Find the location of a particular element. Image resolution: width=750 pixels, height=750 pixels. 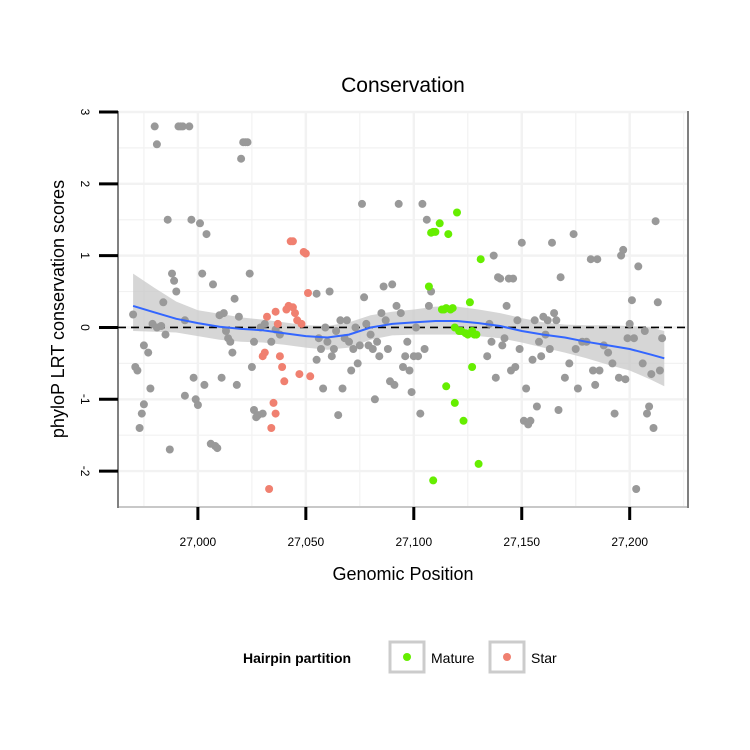

legend-label-mature: Mature is located at coordinates (453, 658).